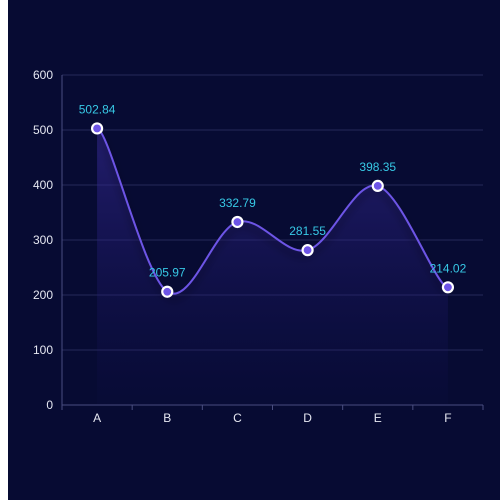 The image size is (500, 500). I want to click on x-tick-label: B, so click(167, 418).